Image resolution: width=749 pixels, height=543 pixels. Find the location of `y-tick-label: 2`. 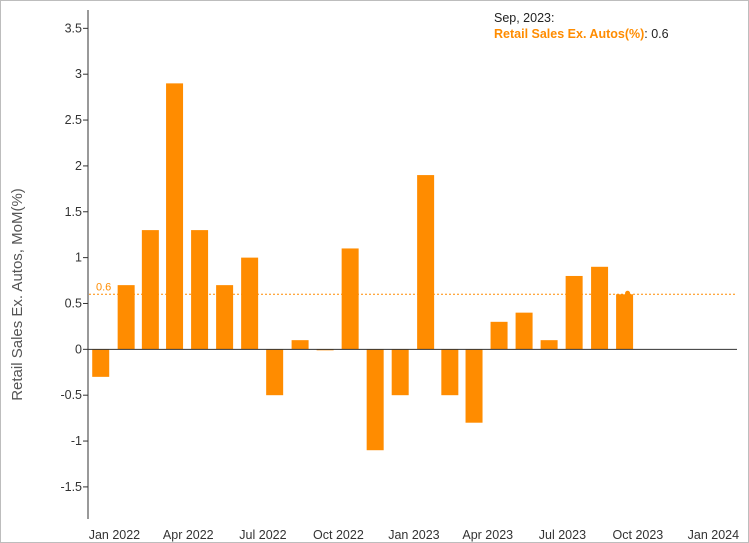

y-tick-label: 2 is located at coordinates (78, 166).